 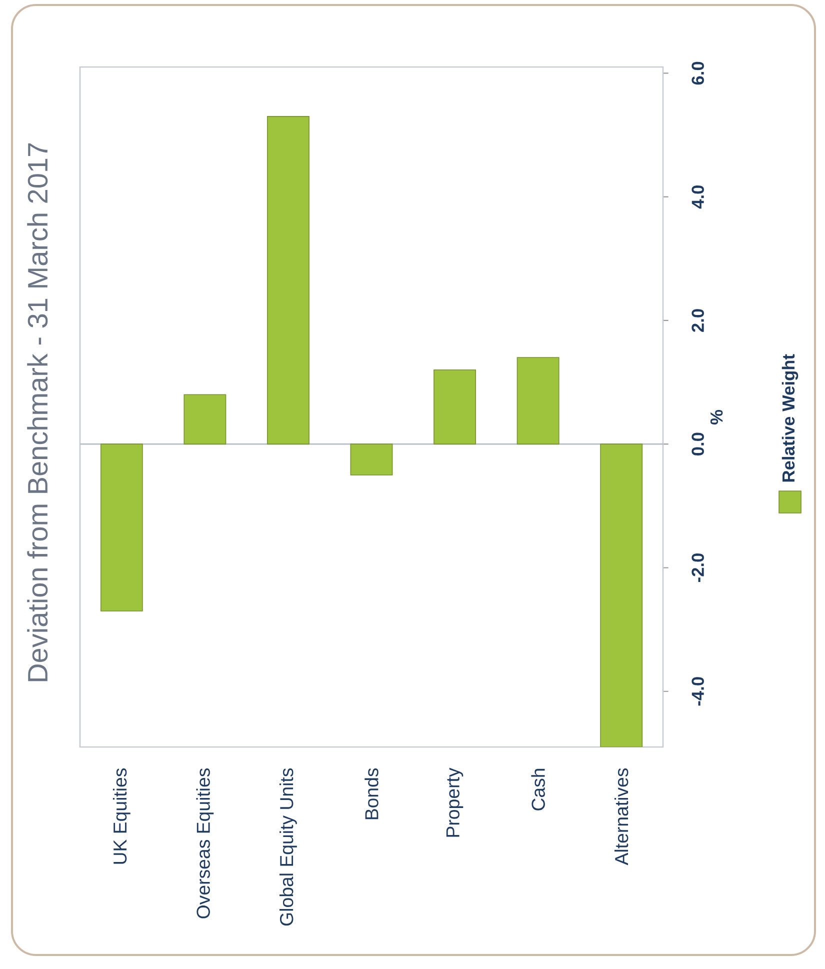 What do you see at coordinates (205, 843) in the screenshot?
I see `x-tick-label: Overseas Equities` at bounding box center [205, 843].